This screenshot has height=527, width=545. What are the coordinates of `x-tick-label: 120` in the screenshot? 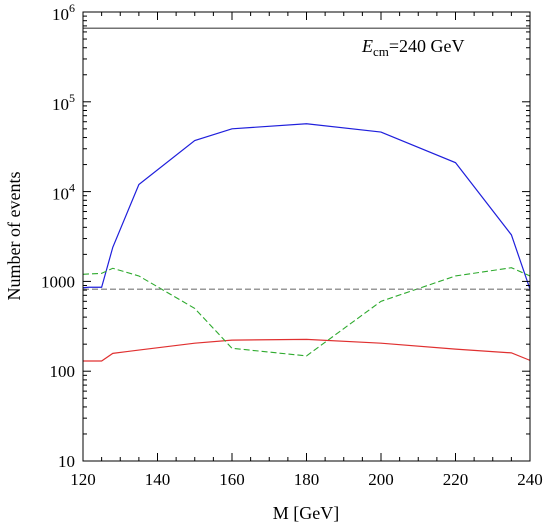 It's located at (83, 479).